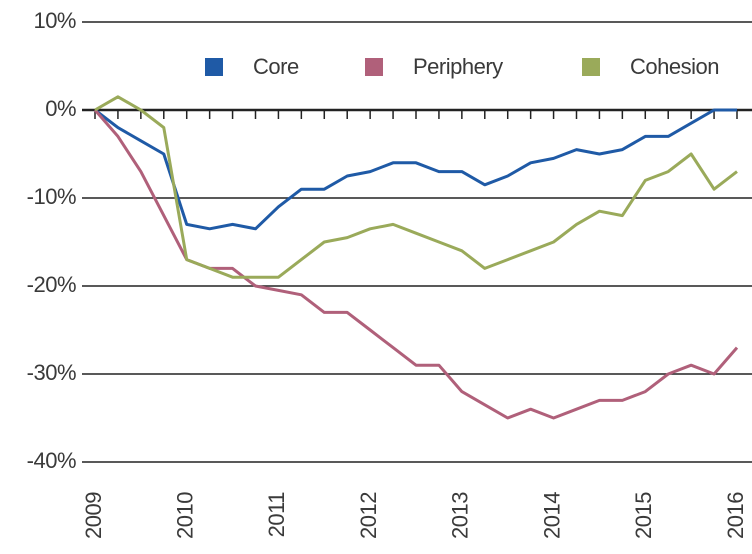 The height and width of the screenshot is (554, 752). Describe the element at coordinates (51, 372) in the screenshot. I see `y-tick-label: -30%` at that location.